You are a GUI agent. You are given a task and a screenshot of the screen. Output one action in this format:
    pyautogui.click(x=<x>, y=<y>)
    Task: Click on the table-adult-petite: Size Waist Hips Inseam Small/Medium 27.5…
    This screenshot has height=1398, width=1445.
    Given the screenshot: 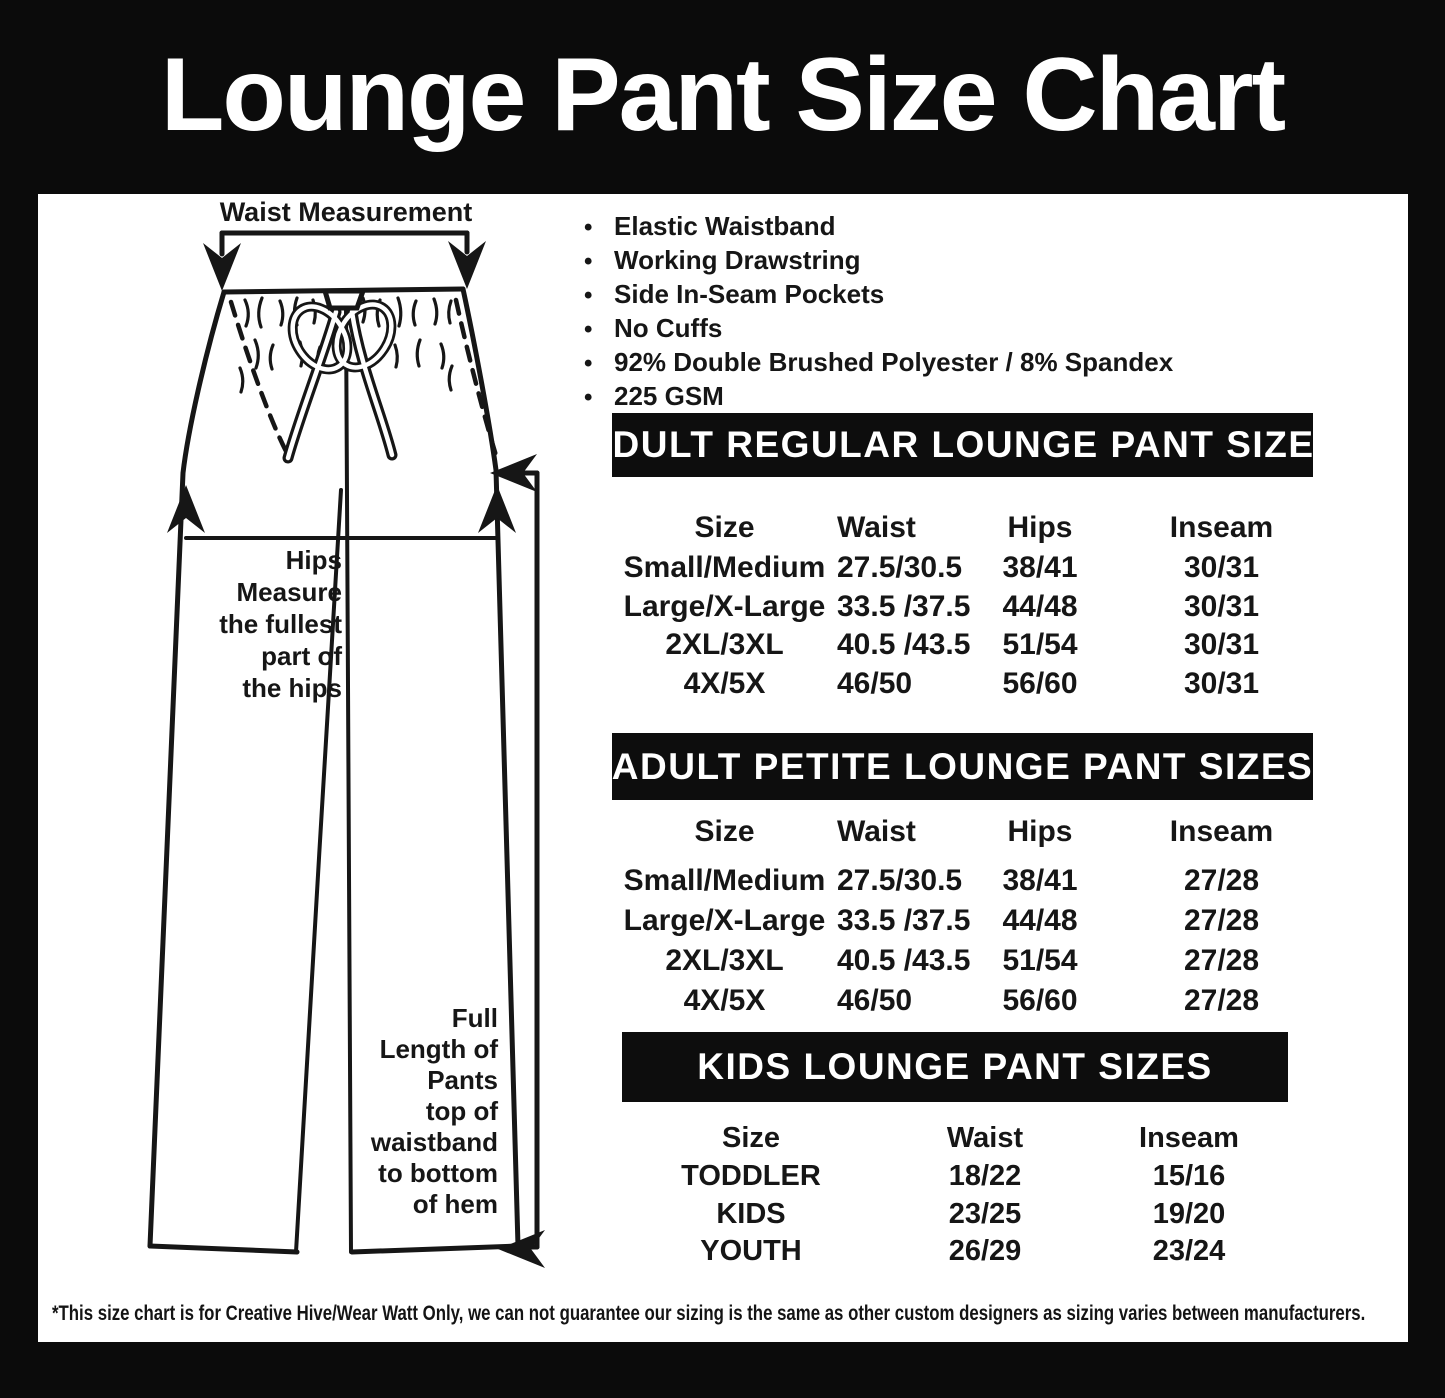 What is the action you would take?
    pyautogui.click(x=962, y=916)
    